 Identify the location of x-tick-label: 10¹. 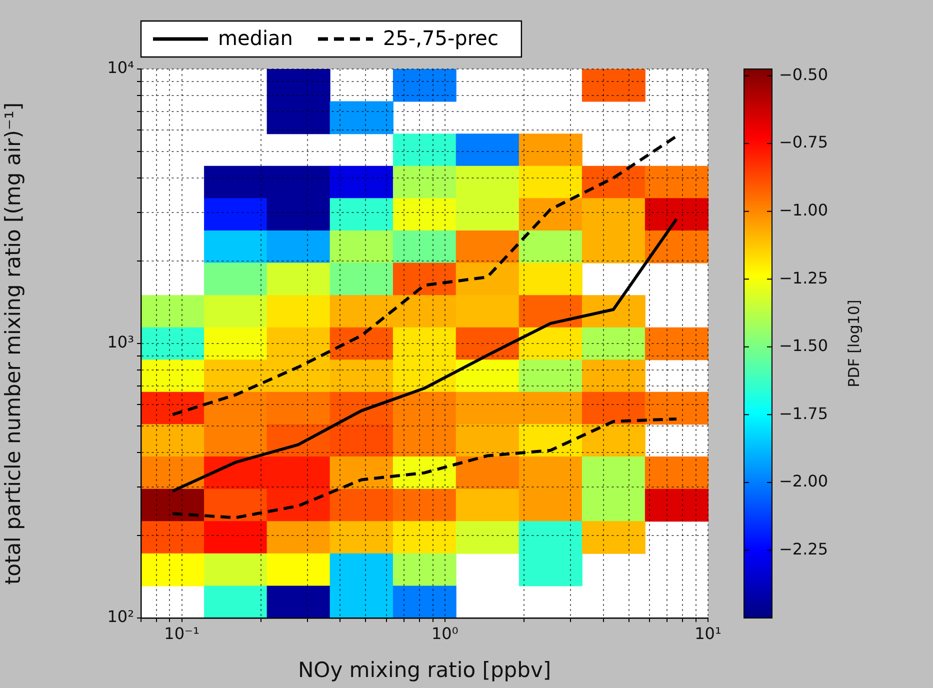
(708, 633).